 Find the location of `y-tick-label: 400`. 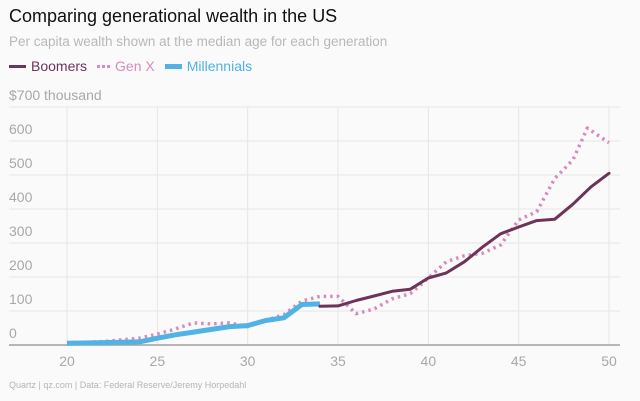

y-tick-label: 400 is located at coordinates (21, 197).